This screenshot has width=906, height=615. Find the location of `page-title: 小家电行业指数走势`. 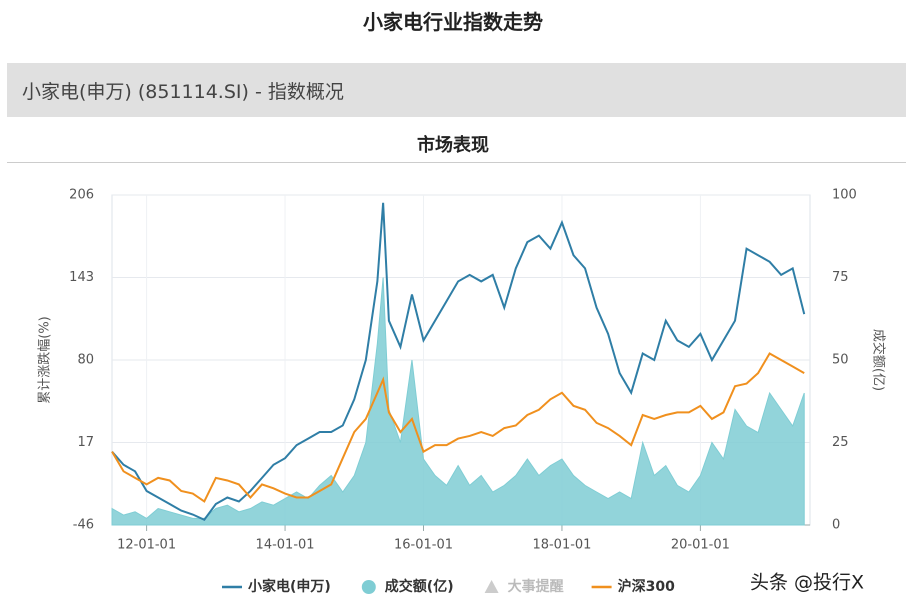

page-title: 小家电行业指数走势 is located at coordinates (453, 22).